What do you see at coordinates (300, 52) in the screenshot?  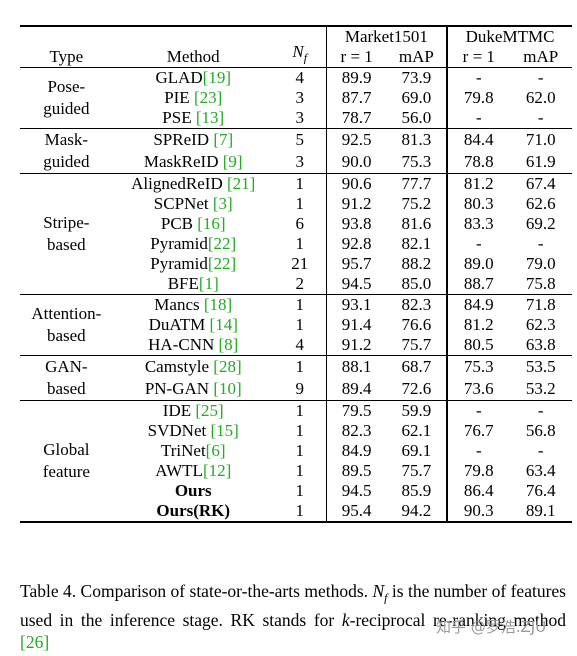 I see `header-nf: Nf` at bounding box center [300, 52].